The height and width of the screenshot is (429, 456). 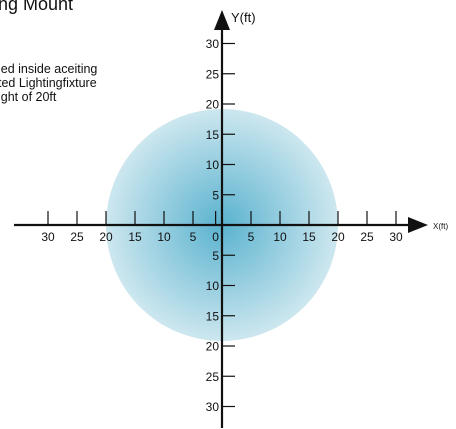 What do you see at coordinates (37, 7) in the screenshot?
I see `diagram-title: ng Mount` at bounding box center [37, 7].